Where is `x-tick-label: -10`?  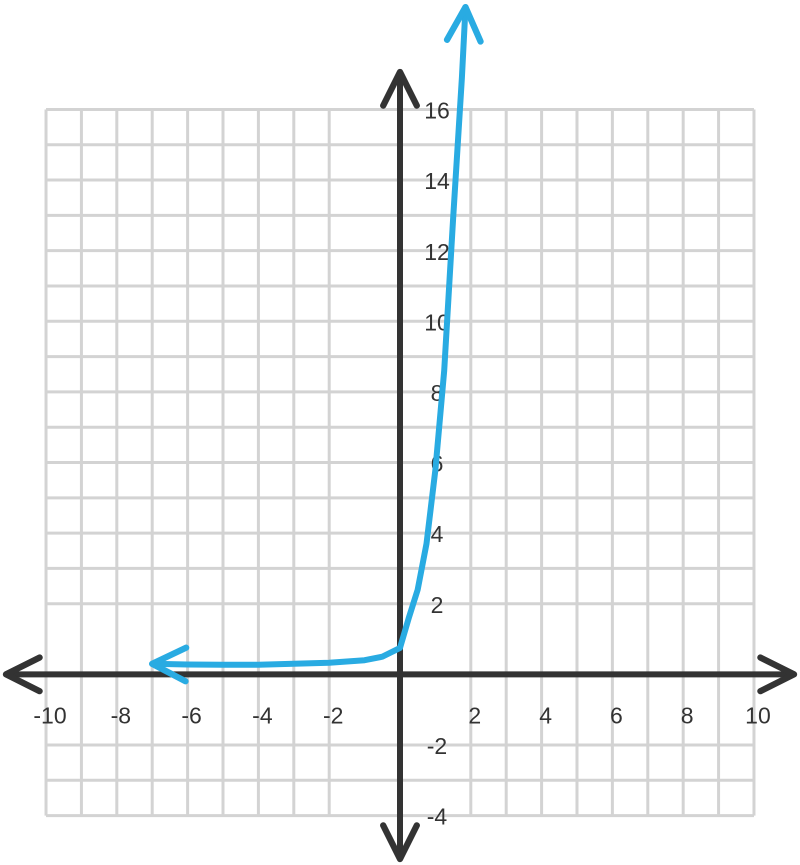
x-tick-label: -10 is located at coordinates (49, 715).